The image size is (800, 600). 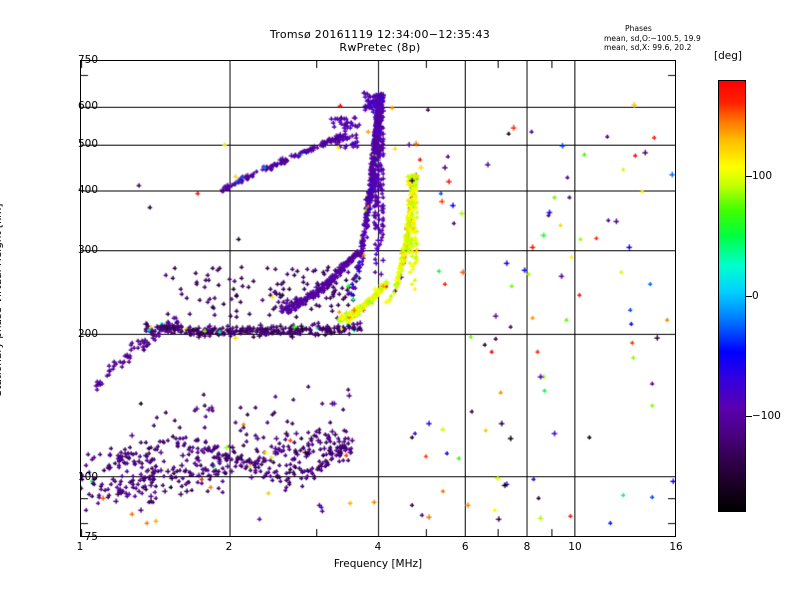 I want to click on x-tick-label: 8, so click(x=527, y=547).